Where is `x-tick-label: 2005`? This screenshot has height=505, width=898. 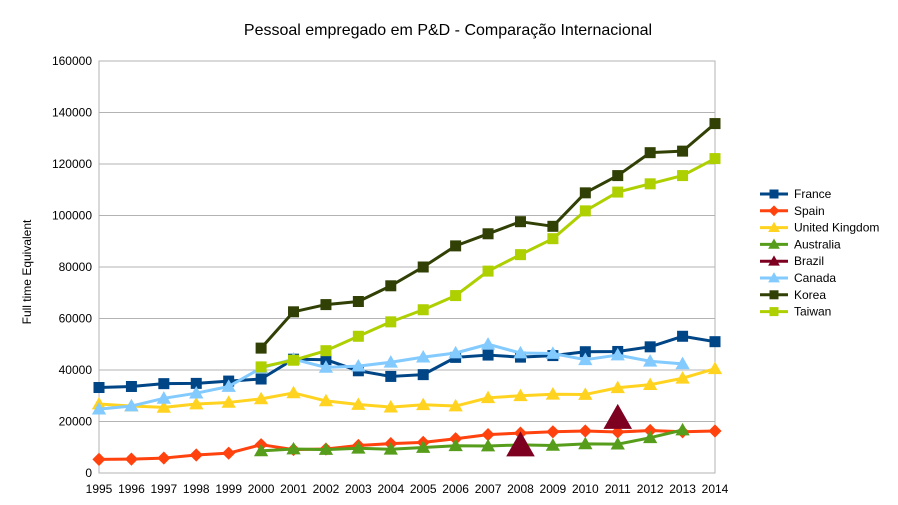
x-tick-label: 2005 is located at coordinates (423, 489).